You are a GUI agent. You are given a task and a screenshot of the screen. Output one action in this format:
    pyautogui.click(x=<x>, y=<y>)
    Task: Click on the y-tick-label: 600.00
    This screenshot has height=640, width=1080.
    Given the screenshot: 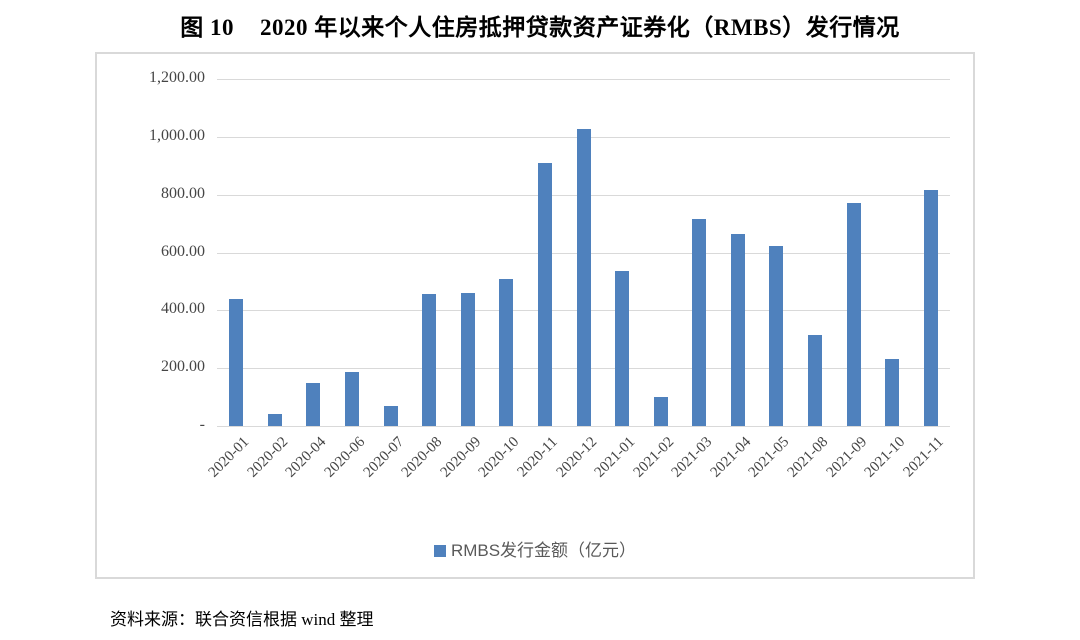 What is the action you would take?
    pyautogui.click(x=183, y=251)
    